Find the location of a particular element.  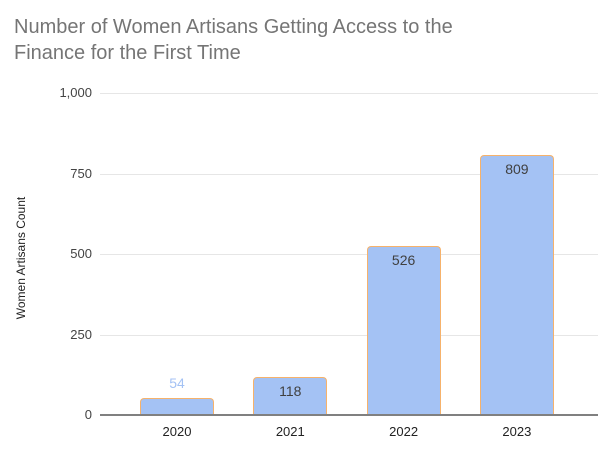

y-tick-label-250: 250 is located at coordinates (81, 334).